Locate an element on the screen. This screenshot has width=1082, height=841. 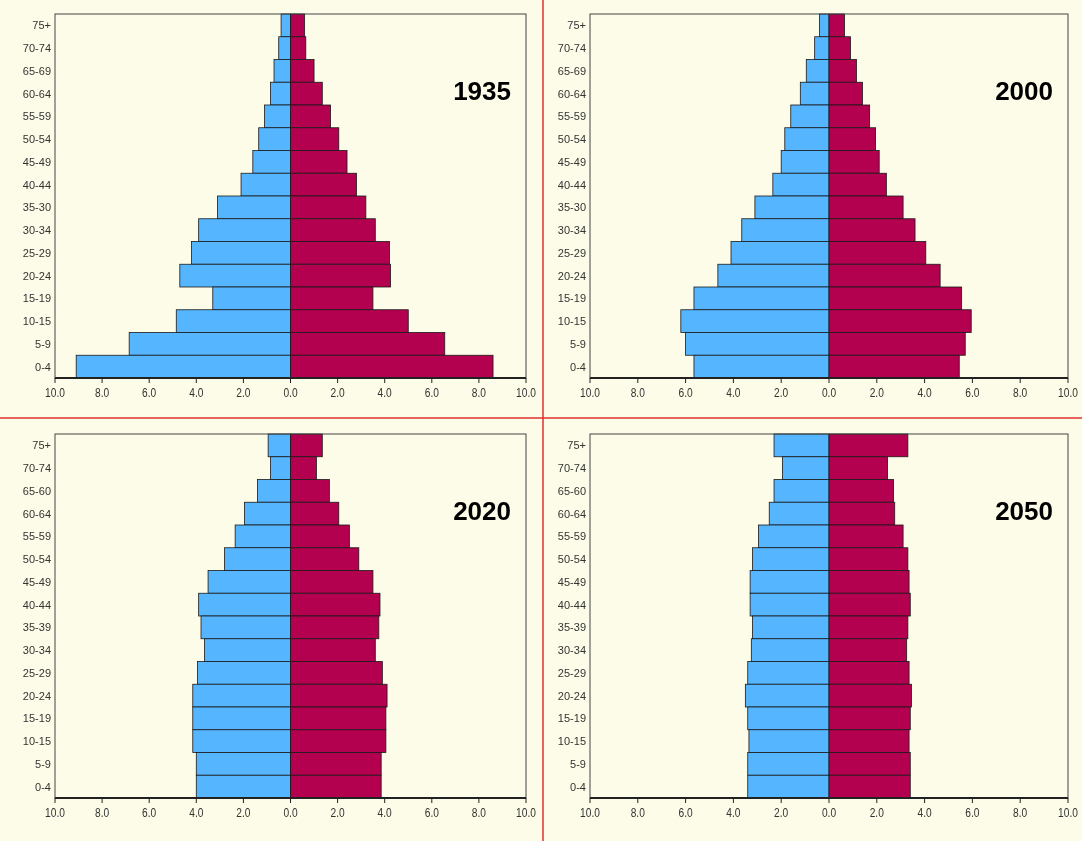
text: 1935 is located at coordinates (482, 91).